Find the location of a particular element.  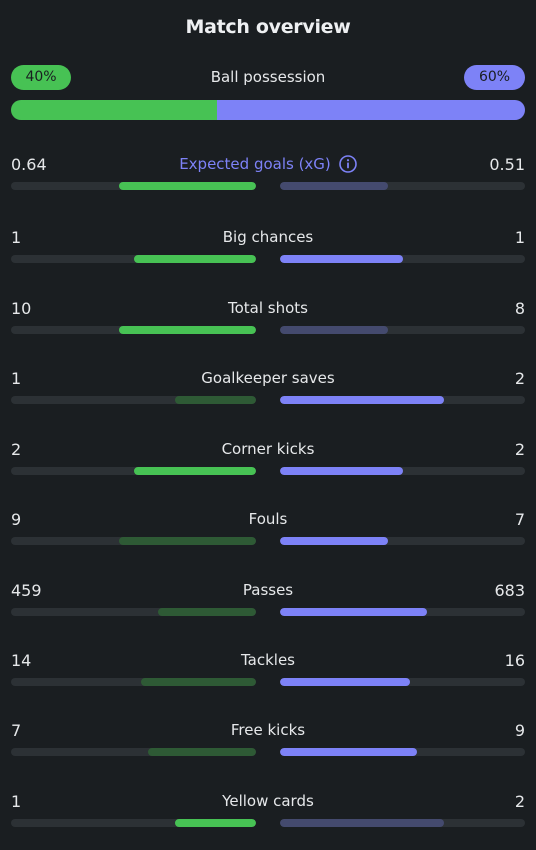

stat-label-text: Fouls is located at coordinates (268, 519).